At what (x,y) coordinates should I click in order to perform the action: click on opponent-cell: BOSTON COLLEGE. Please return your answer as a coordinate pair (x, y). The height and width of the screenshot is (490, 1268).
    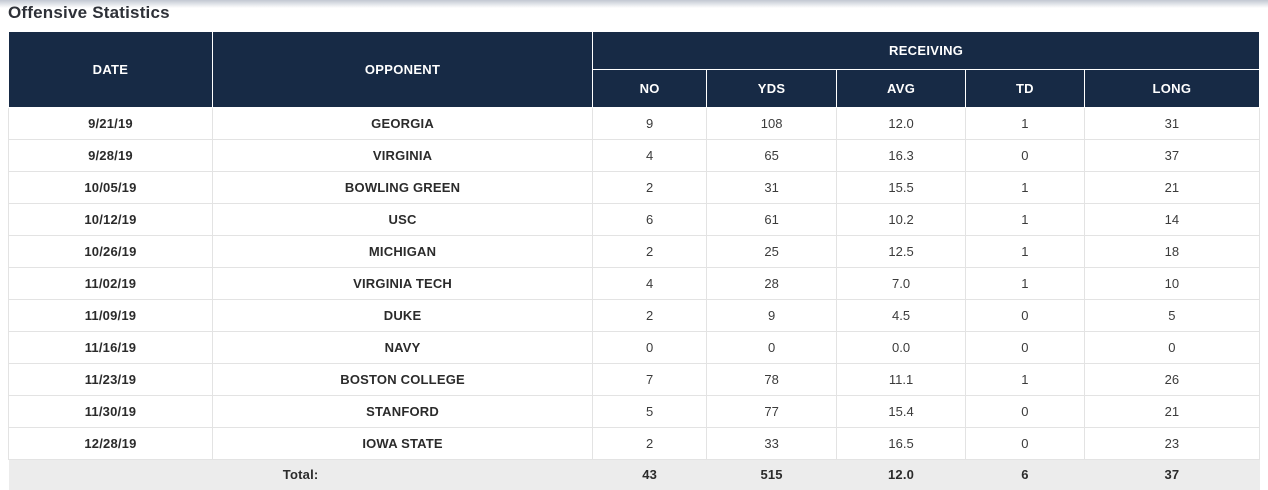
    Looking at the image, I should click on (402, 379).